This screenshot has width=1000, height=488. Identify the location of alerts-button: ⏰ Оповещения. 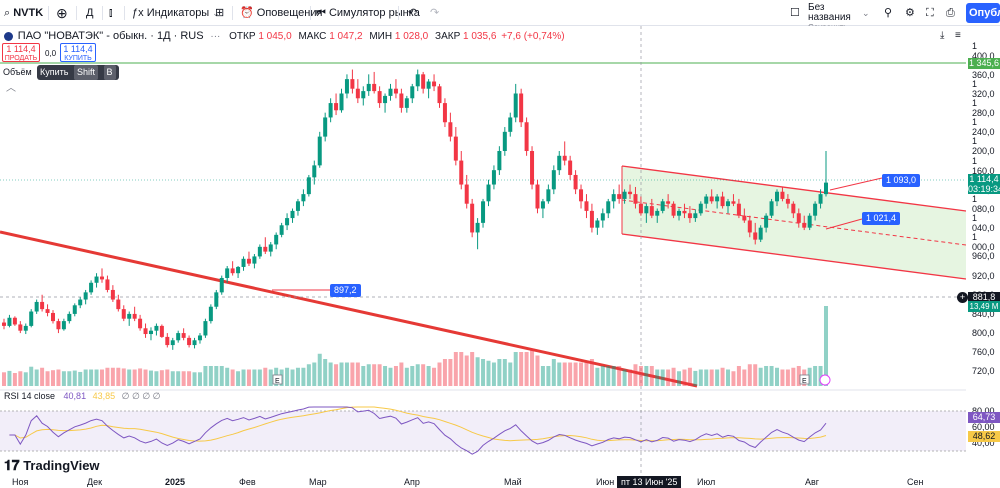
(281, 13).